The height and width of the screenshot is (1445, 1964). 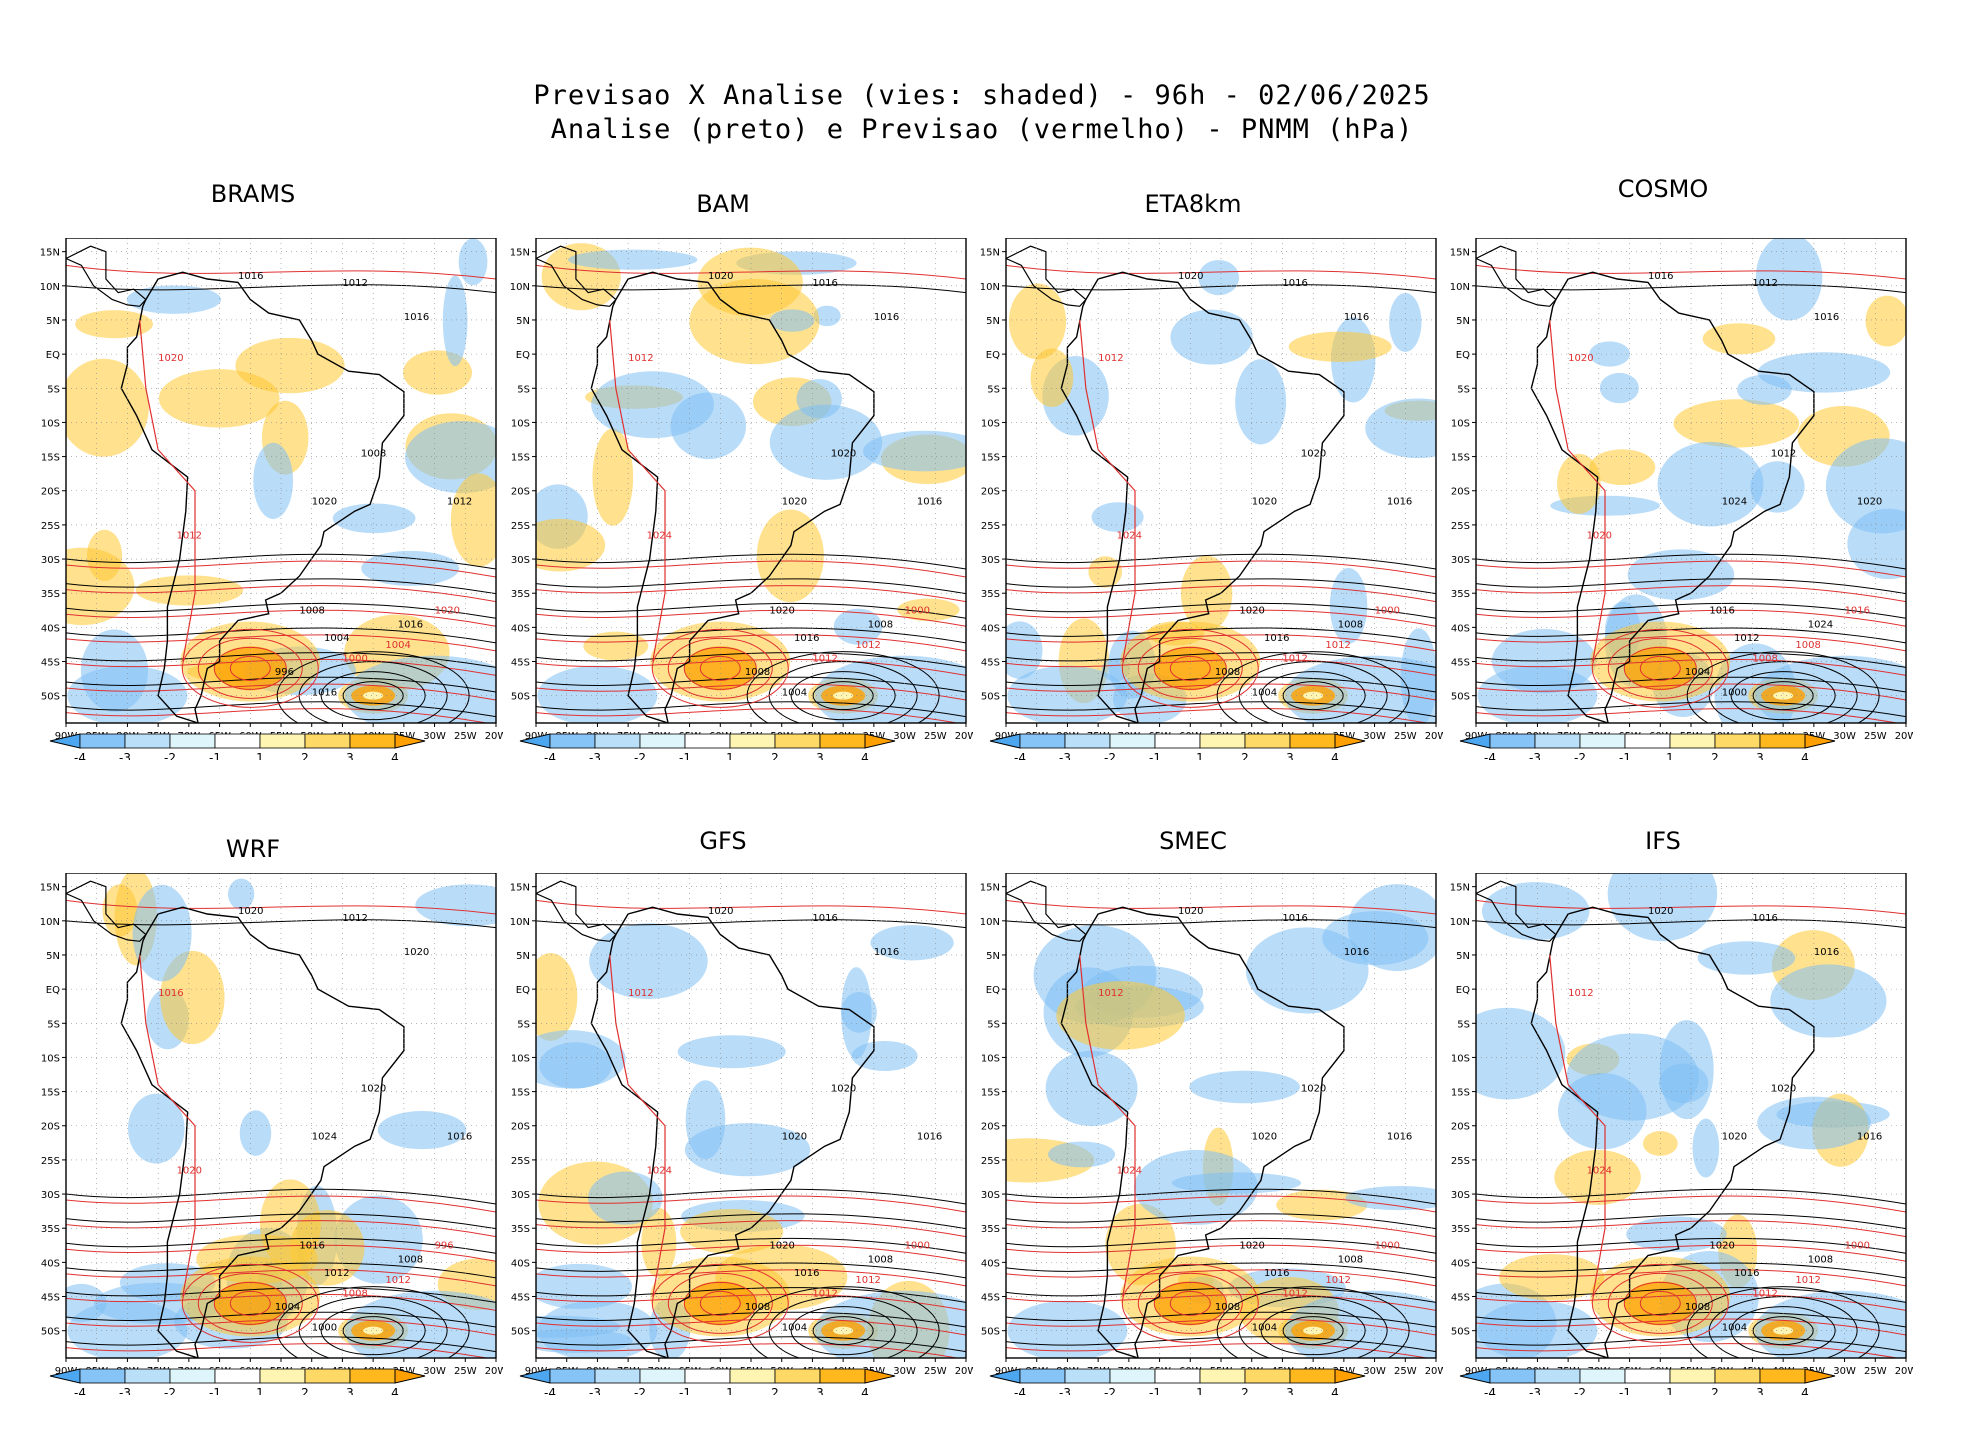 What do you see at coordinates (595, 1390) in the screenshot?
I see `colorbar-label: -3` at bounding box center [595, 1390].